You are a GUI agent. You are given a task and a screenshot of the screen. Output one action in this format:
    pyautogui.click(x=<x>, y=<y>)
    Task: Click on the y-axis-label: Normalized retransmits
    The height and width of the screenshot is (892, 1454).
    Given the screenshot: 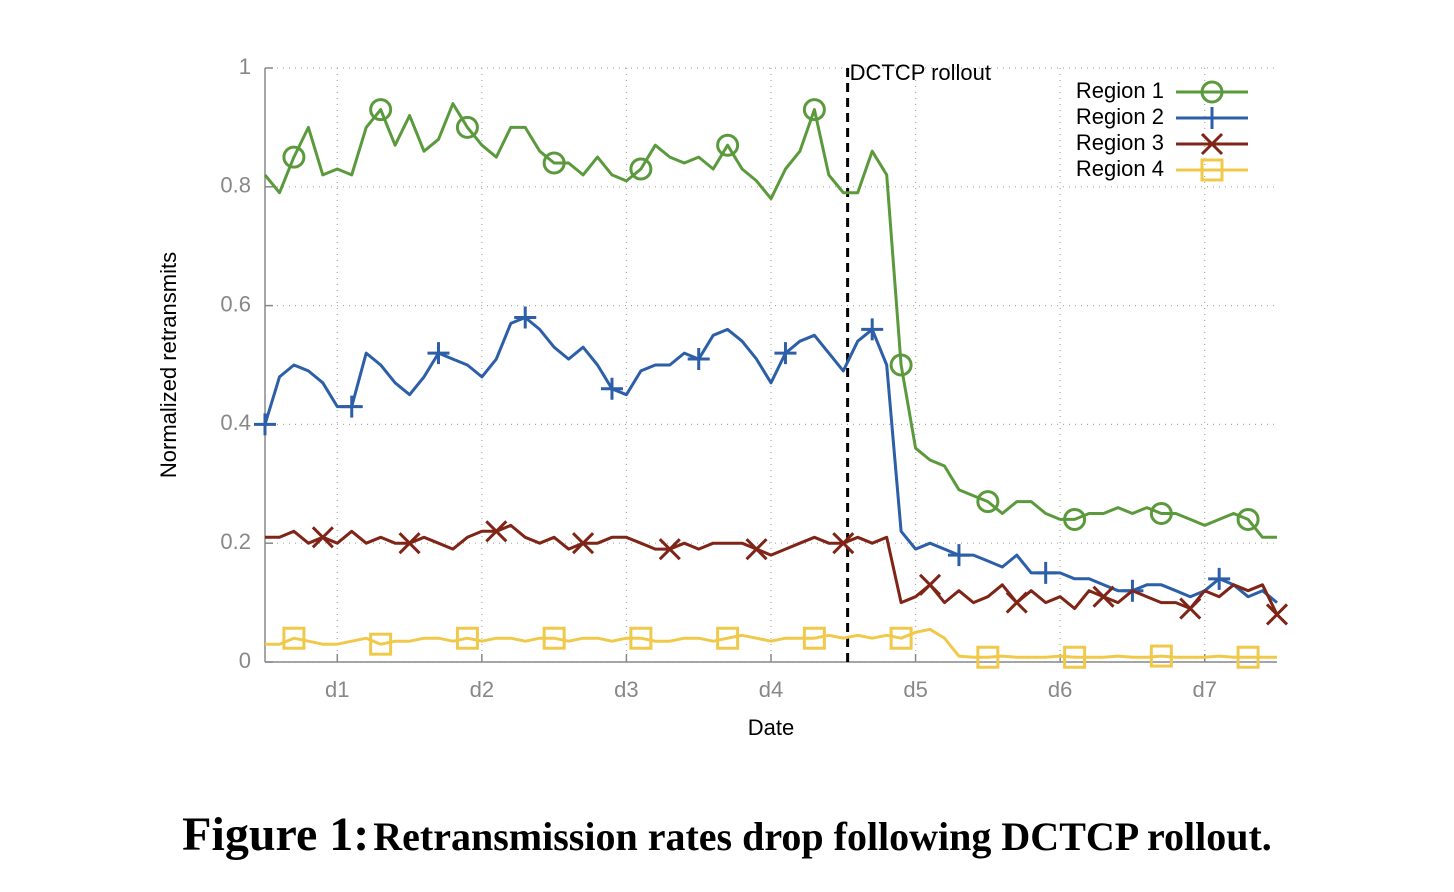 What is the action you would take?
    pyautogui.click(x=168, y=365)
    